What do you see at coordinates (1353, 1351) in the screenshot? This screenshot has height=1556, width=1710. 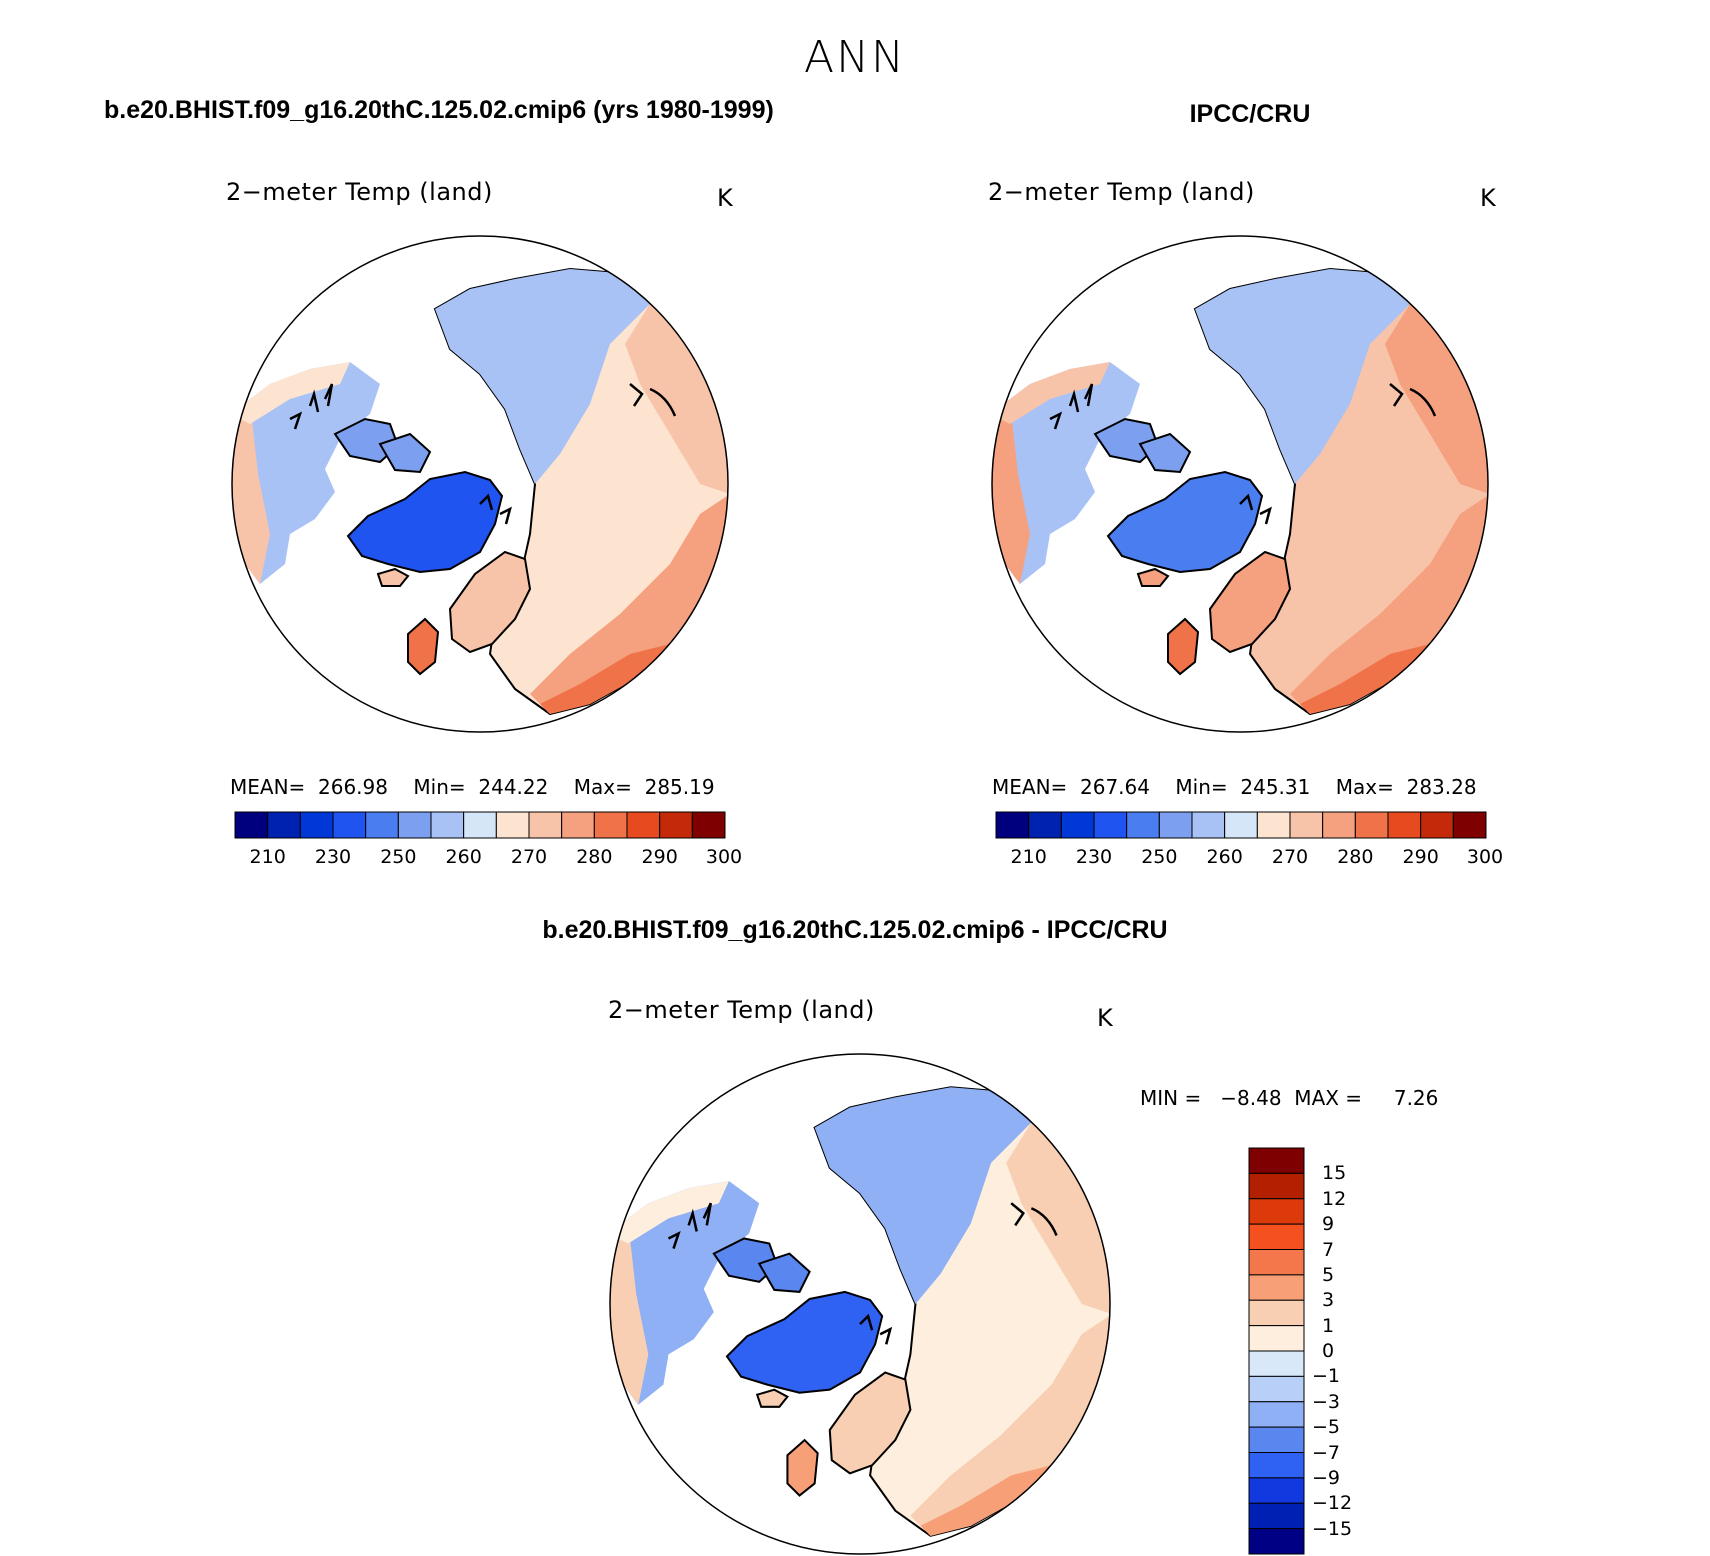 I see `colorbar-ticks-diff: 15 12 9 7 5 3 1 0 −1 −3 −5 −7 −9 −12 −15` at bounding box center [1353, 1351].